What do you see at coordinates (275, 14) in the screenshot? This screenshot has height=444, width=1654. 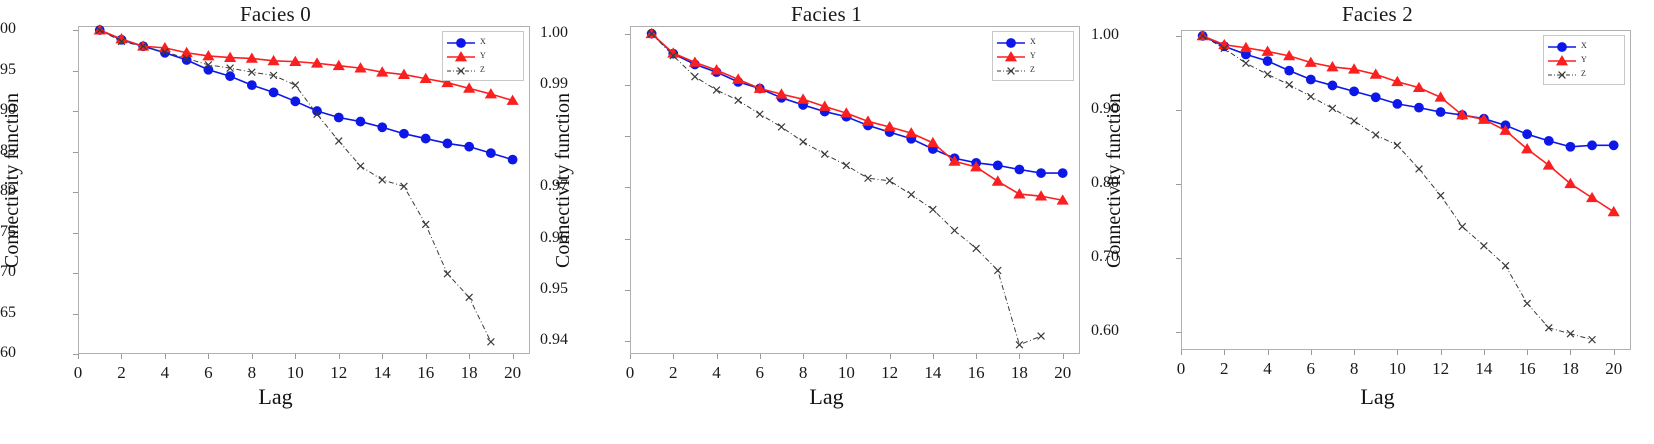 I see `panel-title: Facies 0` at bounding box center [275, 14].